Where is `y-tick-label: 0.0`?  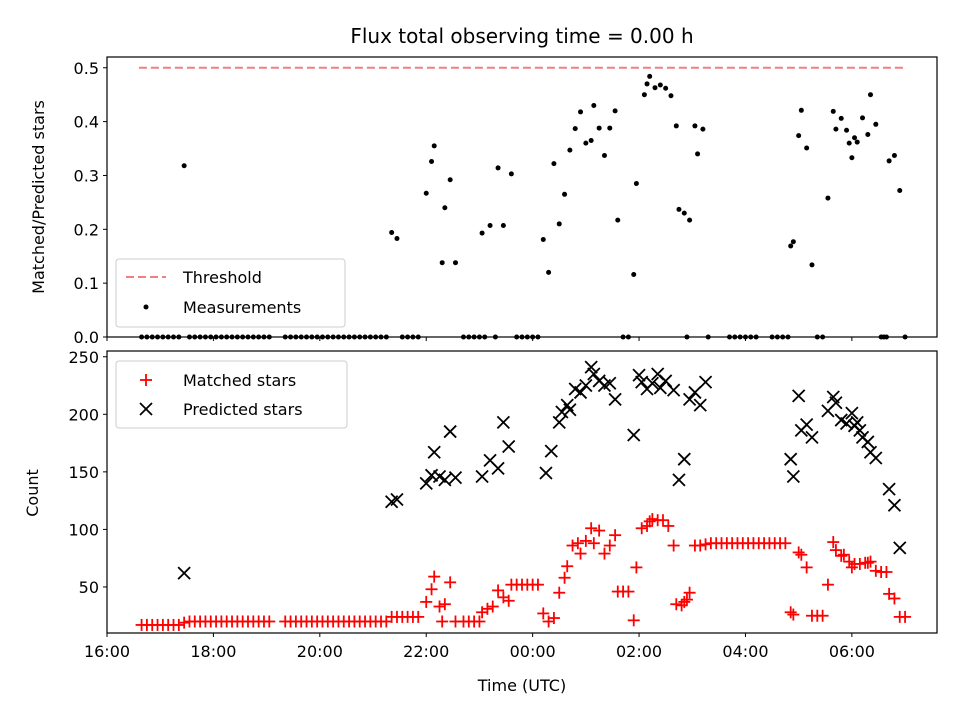 y-tick-label: 0.0 is located at coordinates (86, 337).